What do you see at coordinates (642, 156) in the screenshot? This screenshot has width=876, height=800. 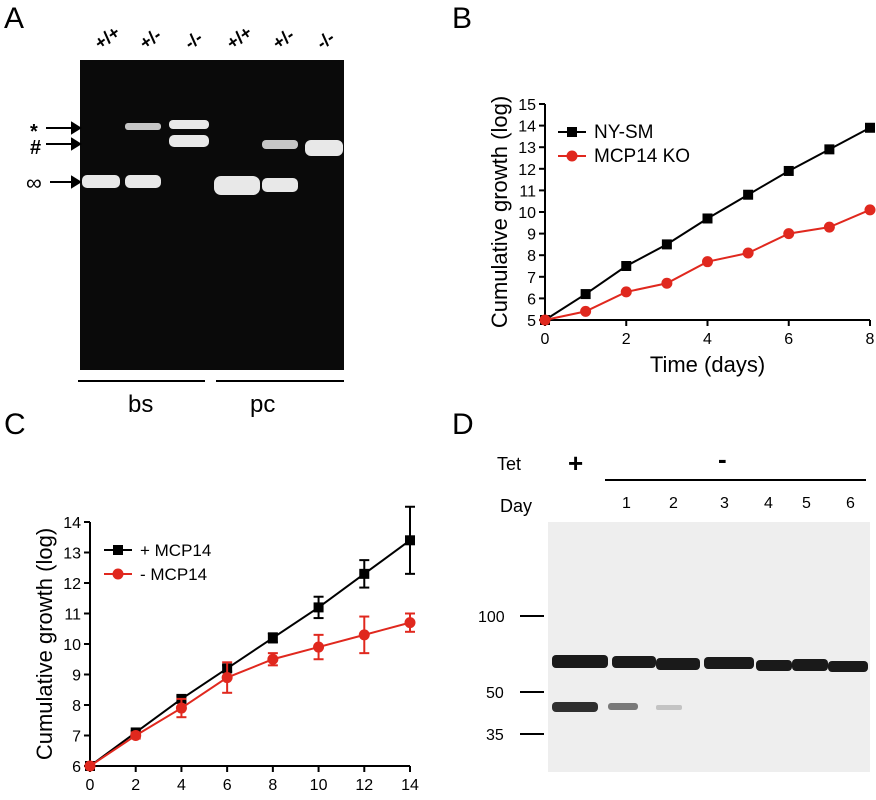 I see `legend-label: MCP14 KO` at bounding box center [642, 156].